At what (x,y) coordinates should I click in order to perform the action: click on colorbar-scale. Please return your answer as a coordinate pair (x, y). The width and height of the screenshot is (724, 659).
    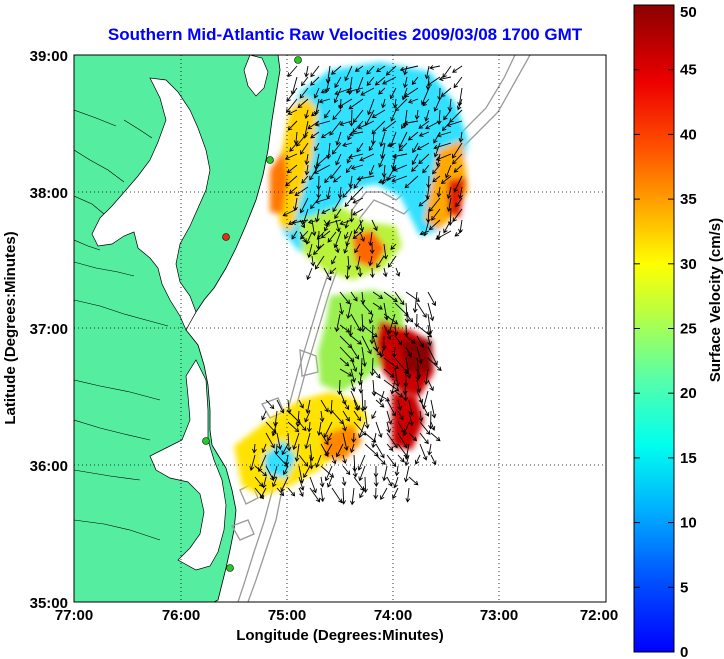
    Looking at the image, I should click on (654, 328).